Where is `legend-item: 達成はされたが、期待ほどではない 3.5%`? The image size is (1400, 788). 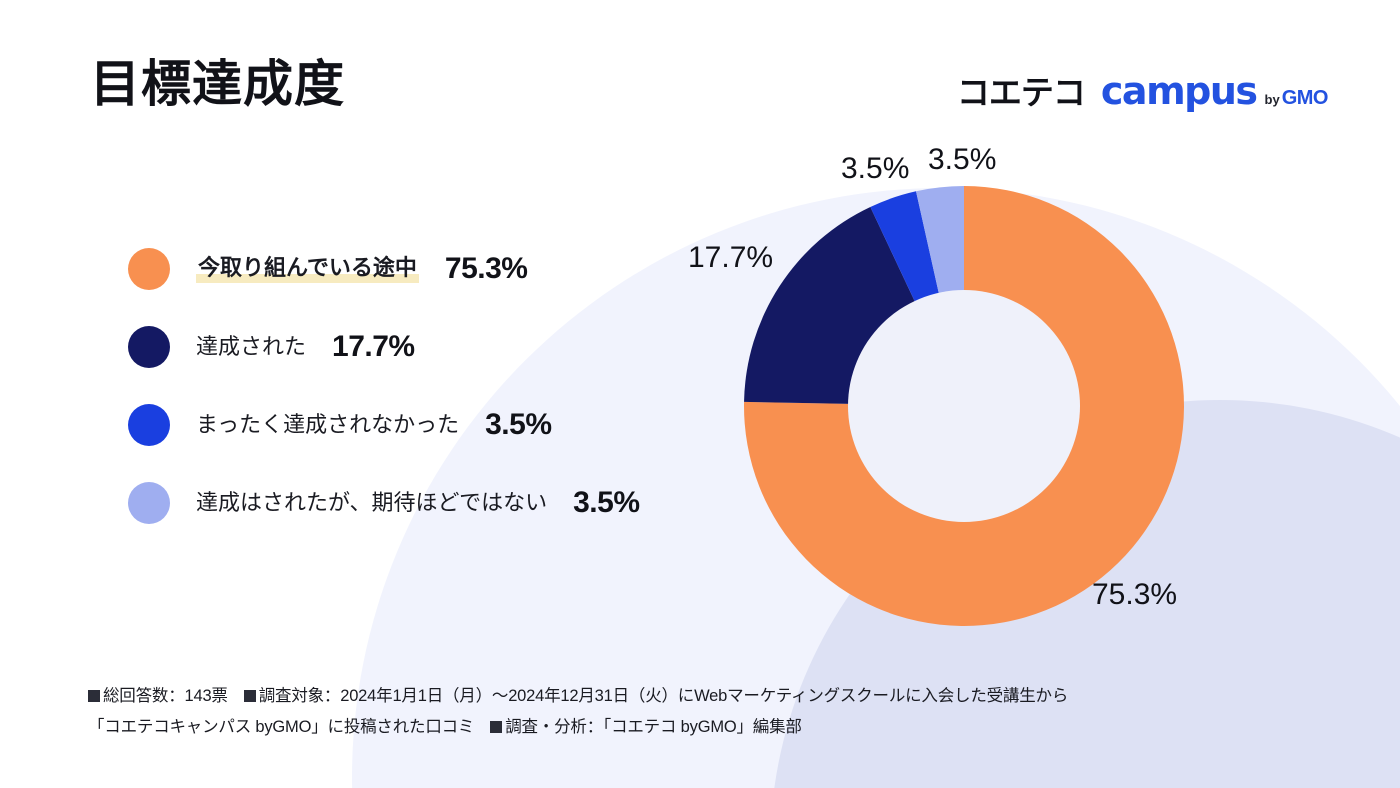 legend-item: 達成はされたが、期待ほどではない 3.5% is located at coordinates (384, 503).